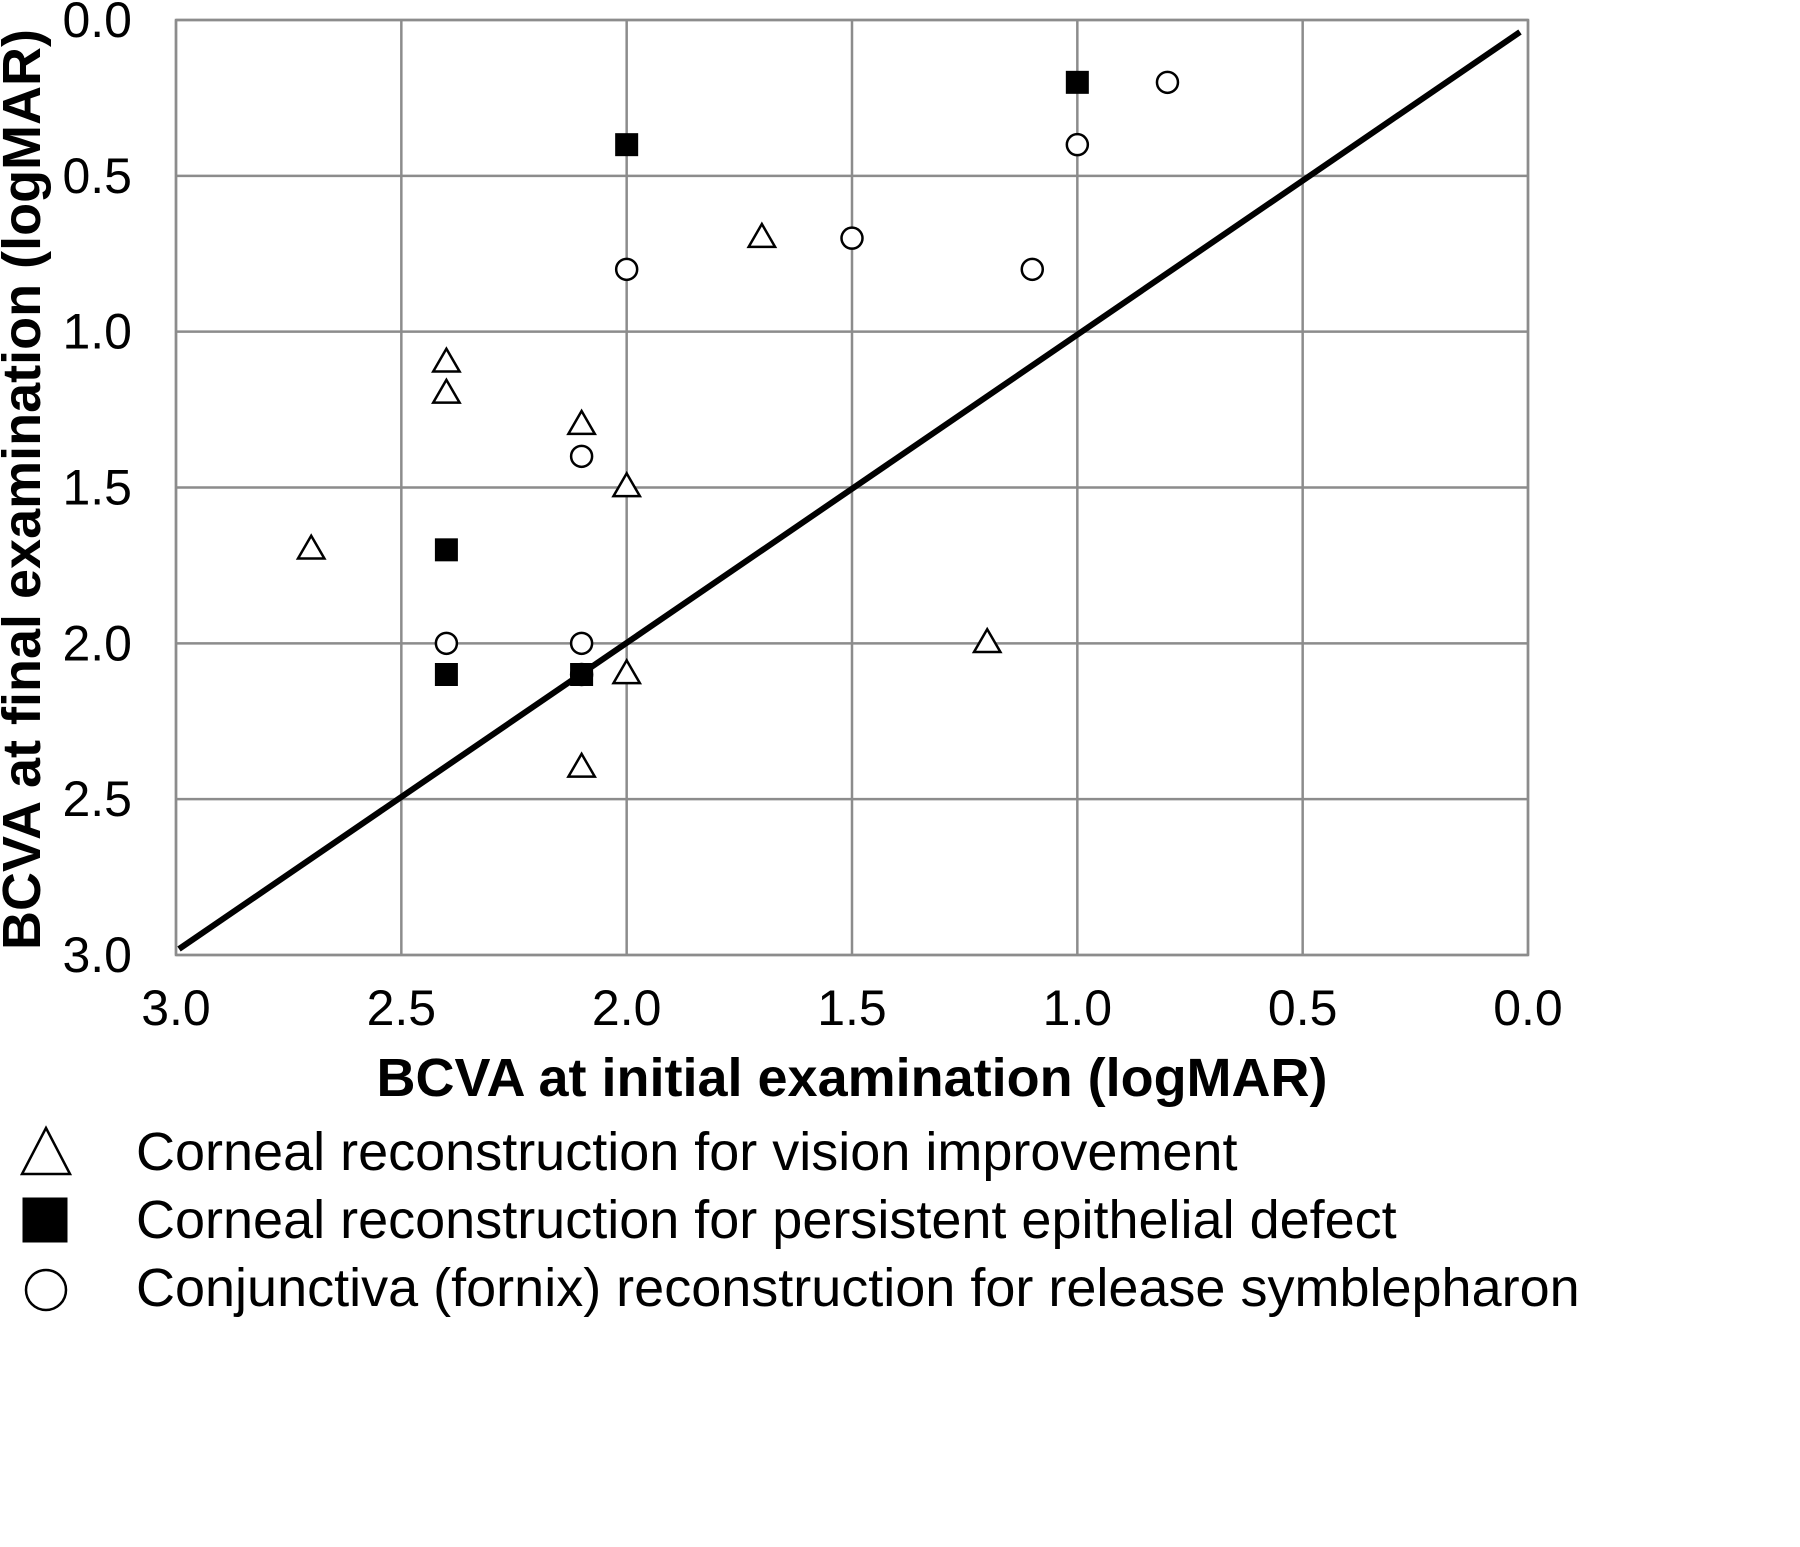 The width and height of the screenshot is (1800, 1547). What do you see at coordinates (1303, 1008) in the screenshot?
I see `x-tick-label: 0.5` at bounding box center [1303, 1008].